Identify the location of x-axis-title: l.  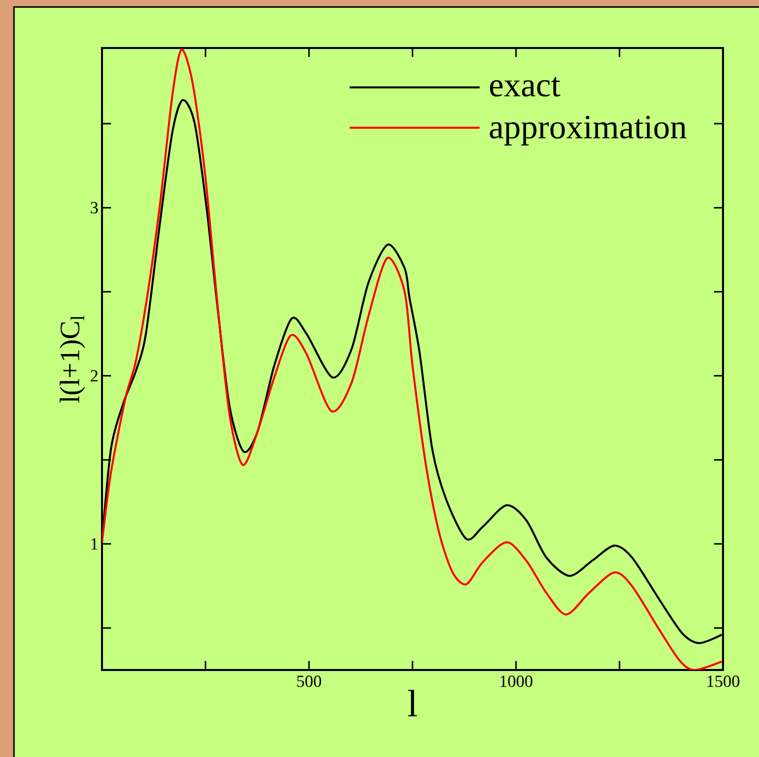
(413, 703).